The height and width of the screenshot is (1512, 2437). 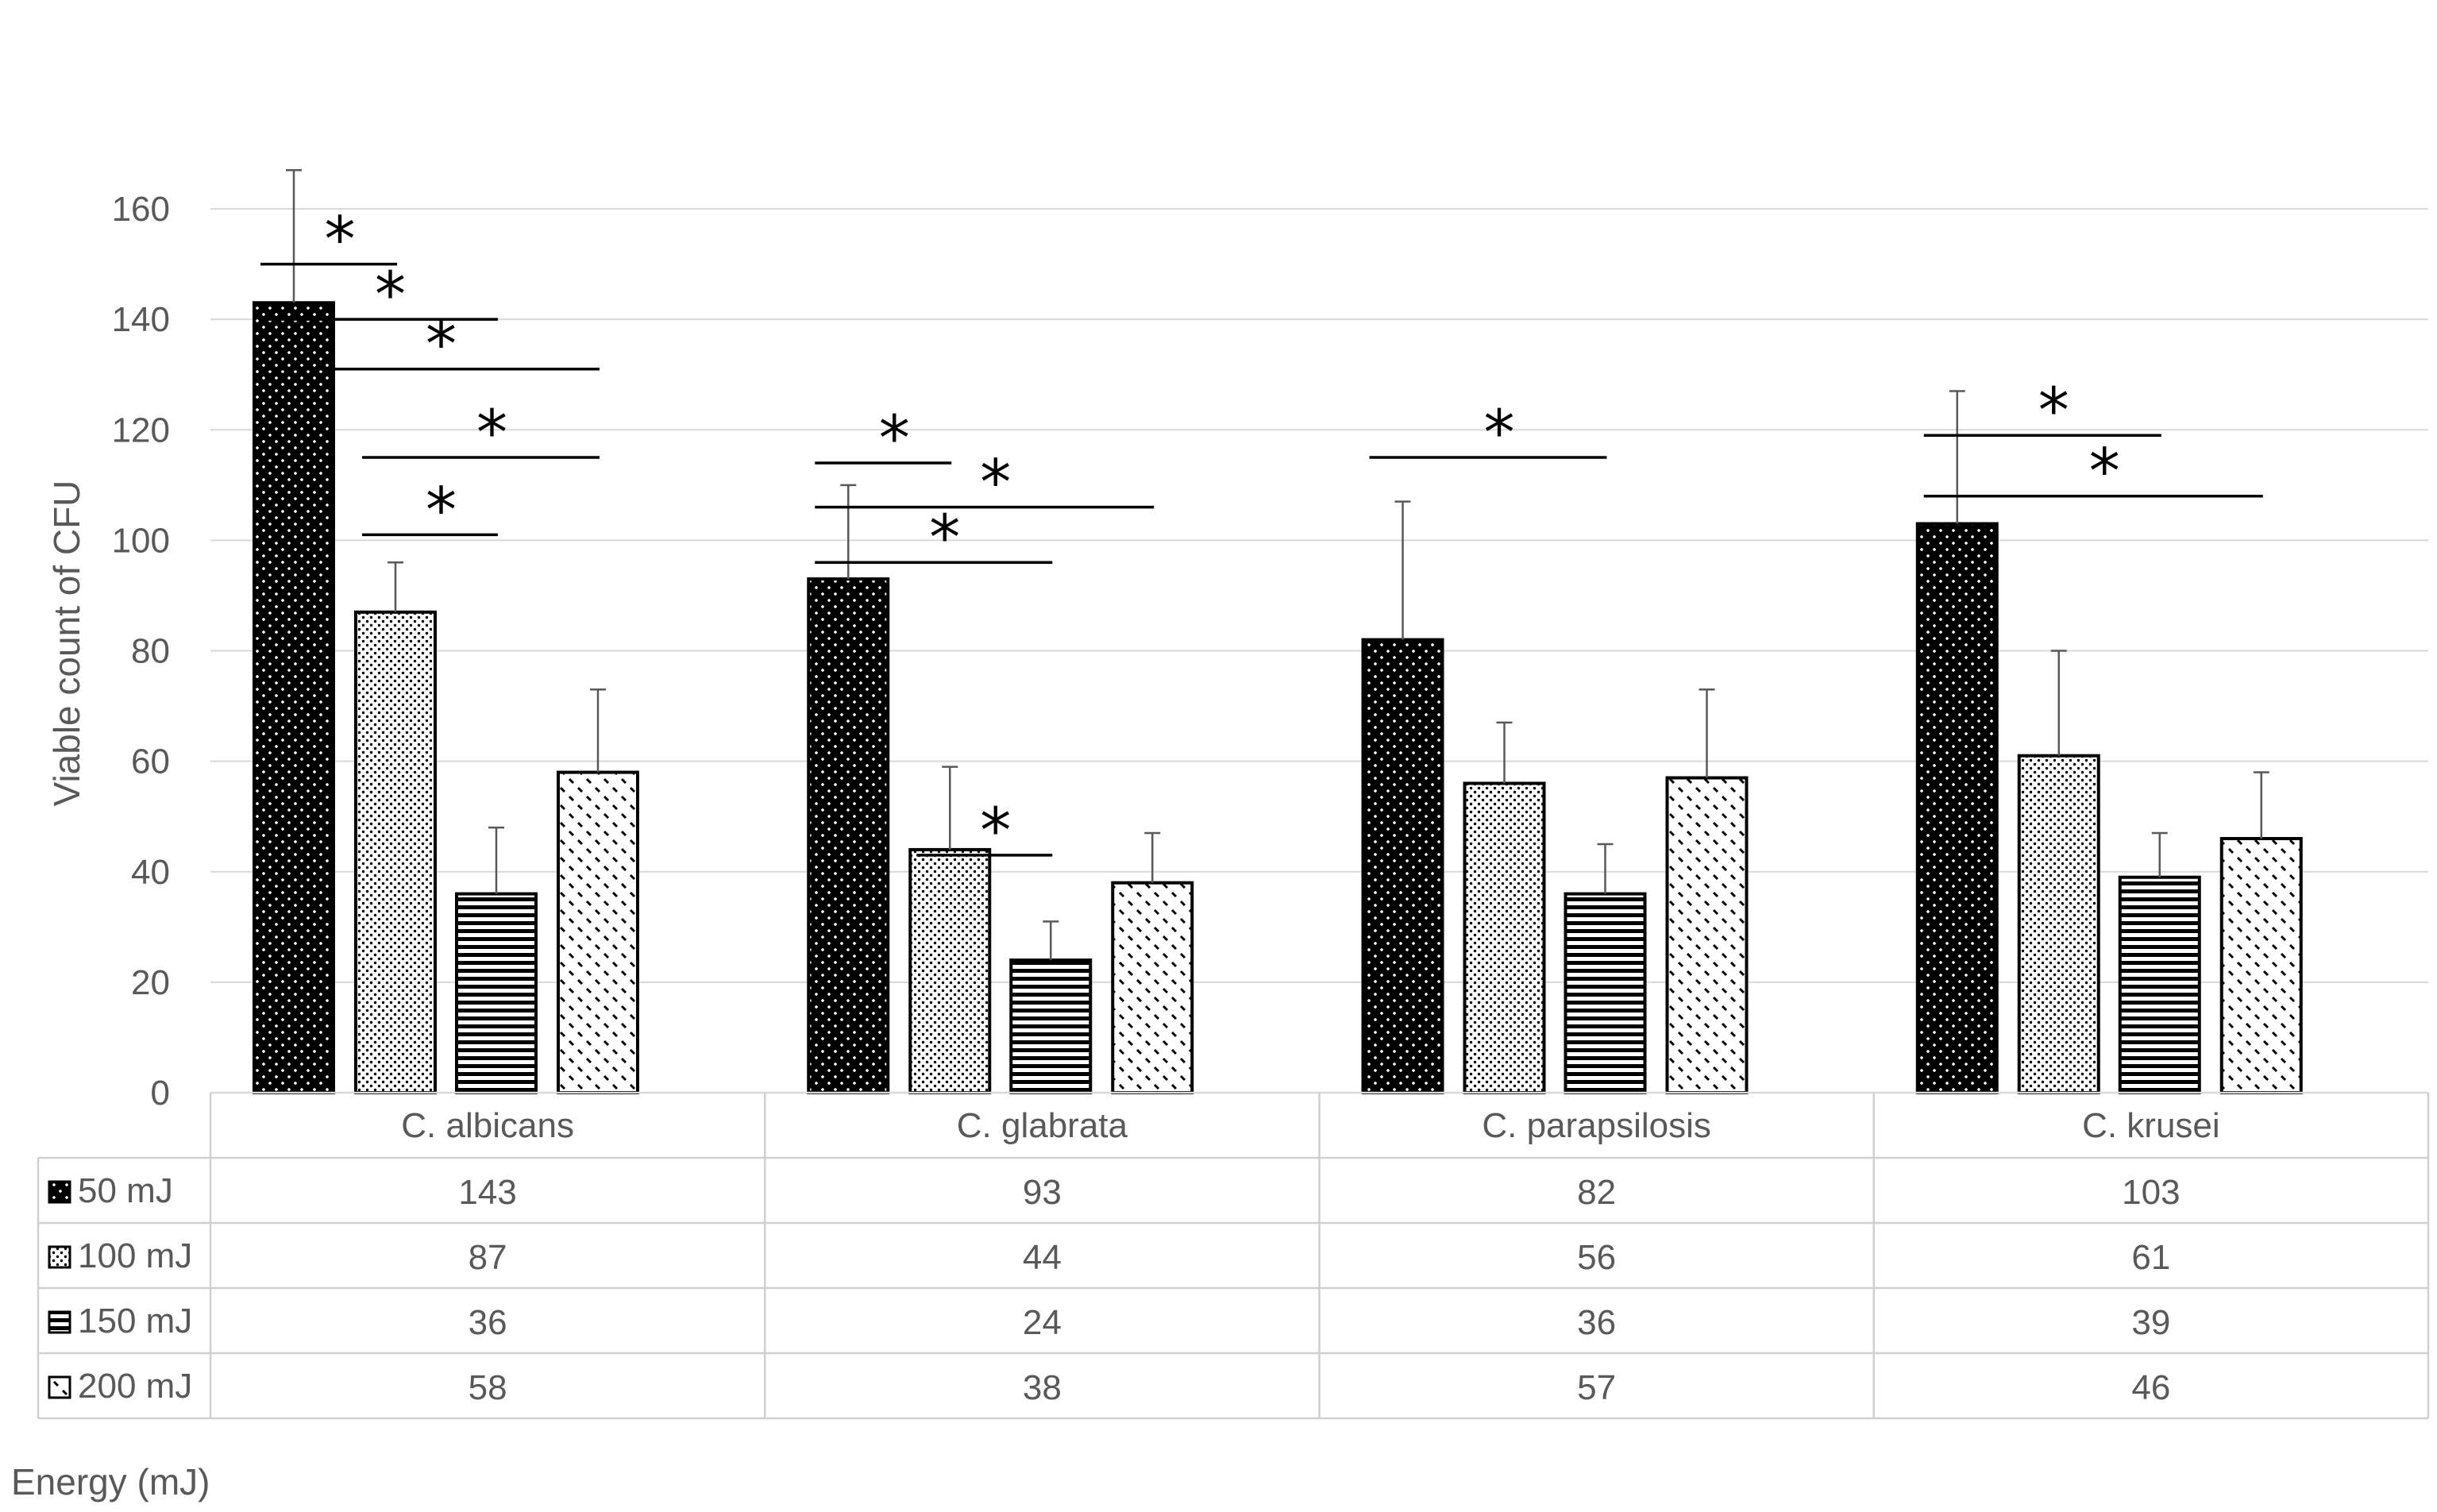 What do you see at coordinates (66, 643) in the screenshot?
I see `y-axis-title: Viable count of CFU` at bounding box center [66, 643].